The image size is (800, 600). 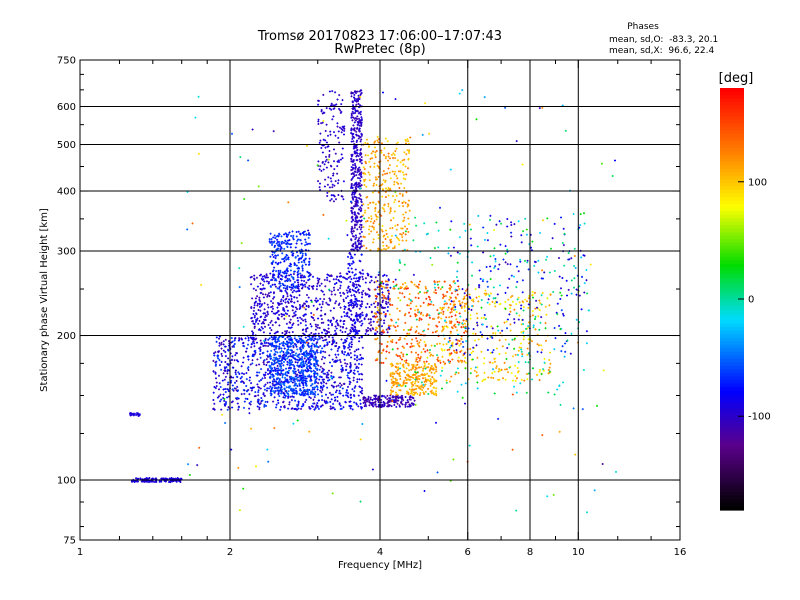 I want to click on chart-title: Tromsø 20170823 17:06:00–17:07:43, so click(x=379, y=36).